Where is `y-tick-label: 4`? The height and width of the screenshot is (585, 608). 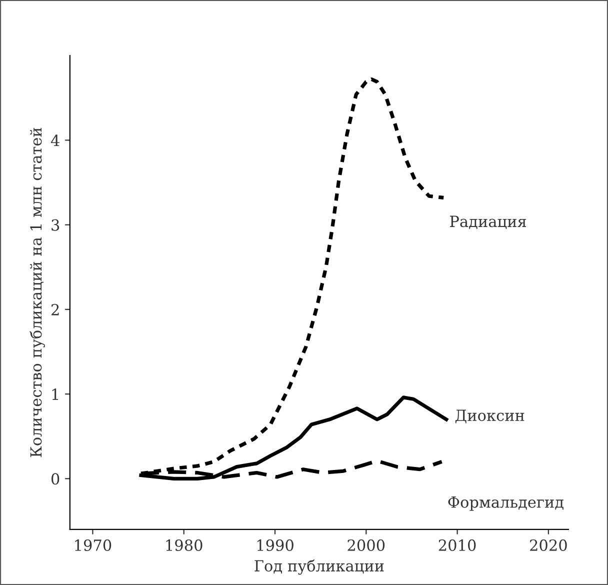 y-tick-label: 4 is located at coordinates (55, 140).